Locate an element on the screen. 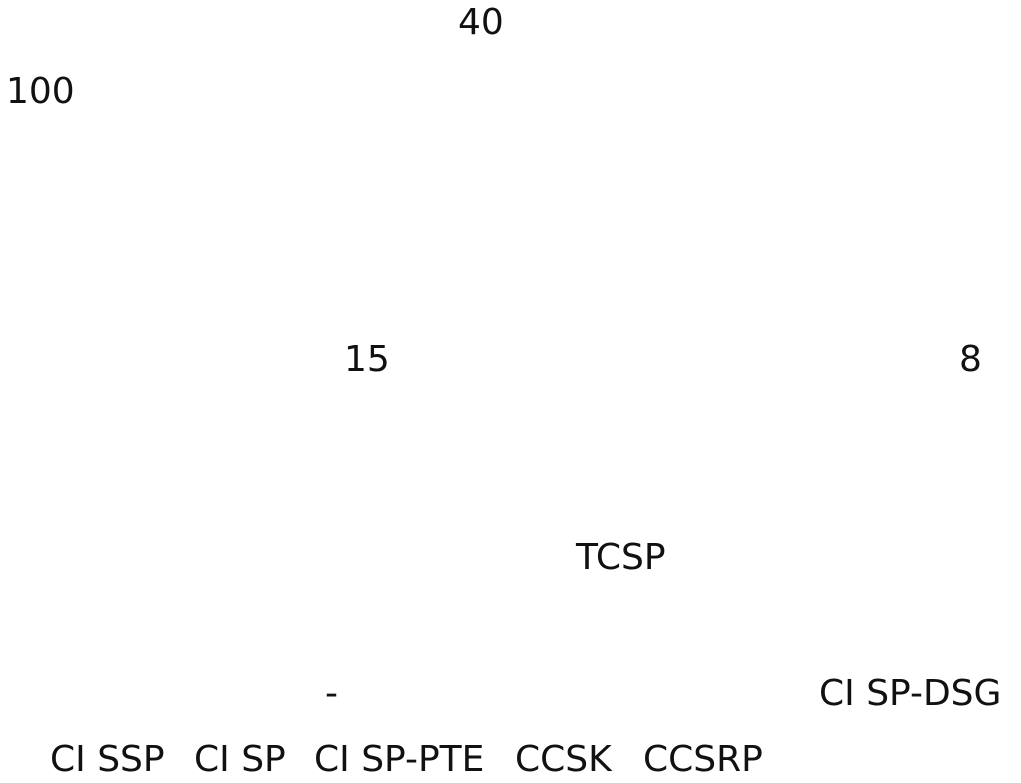 The image size is (1021, 783). text-fragment-dash: - is located at coordinates (331, 693).